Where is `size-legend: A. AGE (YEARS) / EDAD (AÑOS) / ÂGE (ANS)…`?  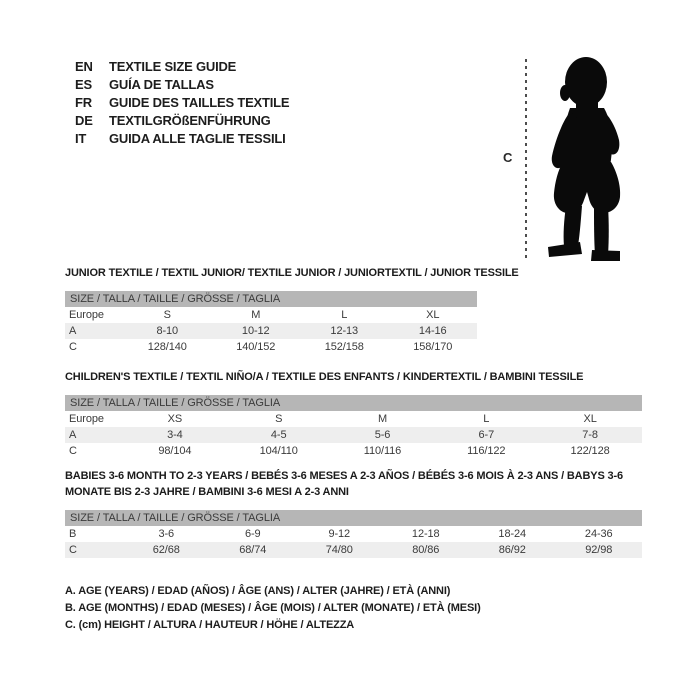
size-legend: A. AGE (YEARS) / EDAD (AÑOS) / ÂGE (ANS)… is located at coordinates (273, 608).